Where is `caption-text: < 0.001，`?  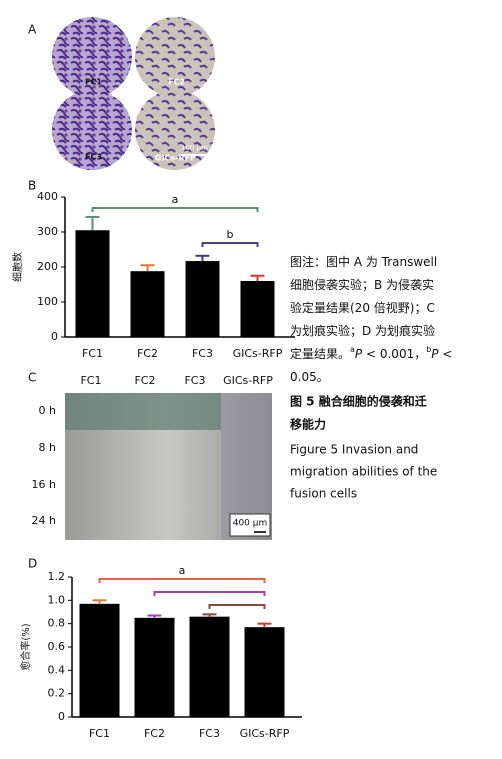
caption-text: < 0.001， is located at coordinates (394, 354).